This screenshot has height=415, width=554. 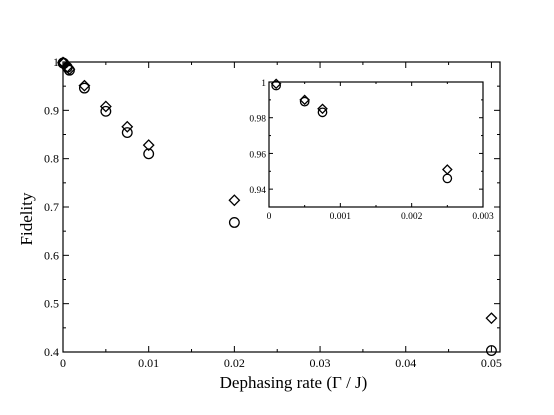 What do you see at coordinates (148, 363) in the screenshot?
I see `main-x-tick-label: 0.01` at bounding box center [148, 363].